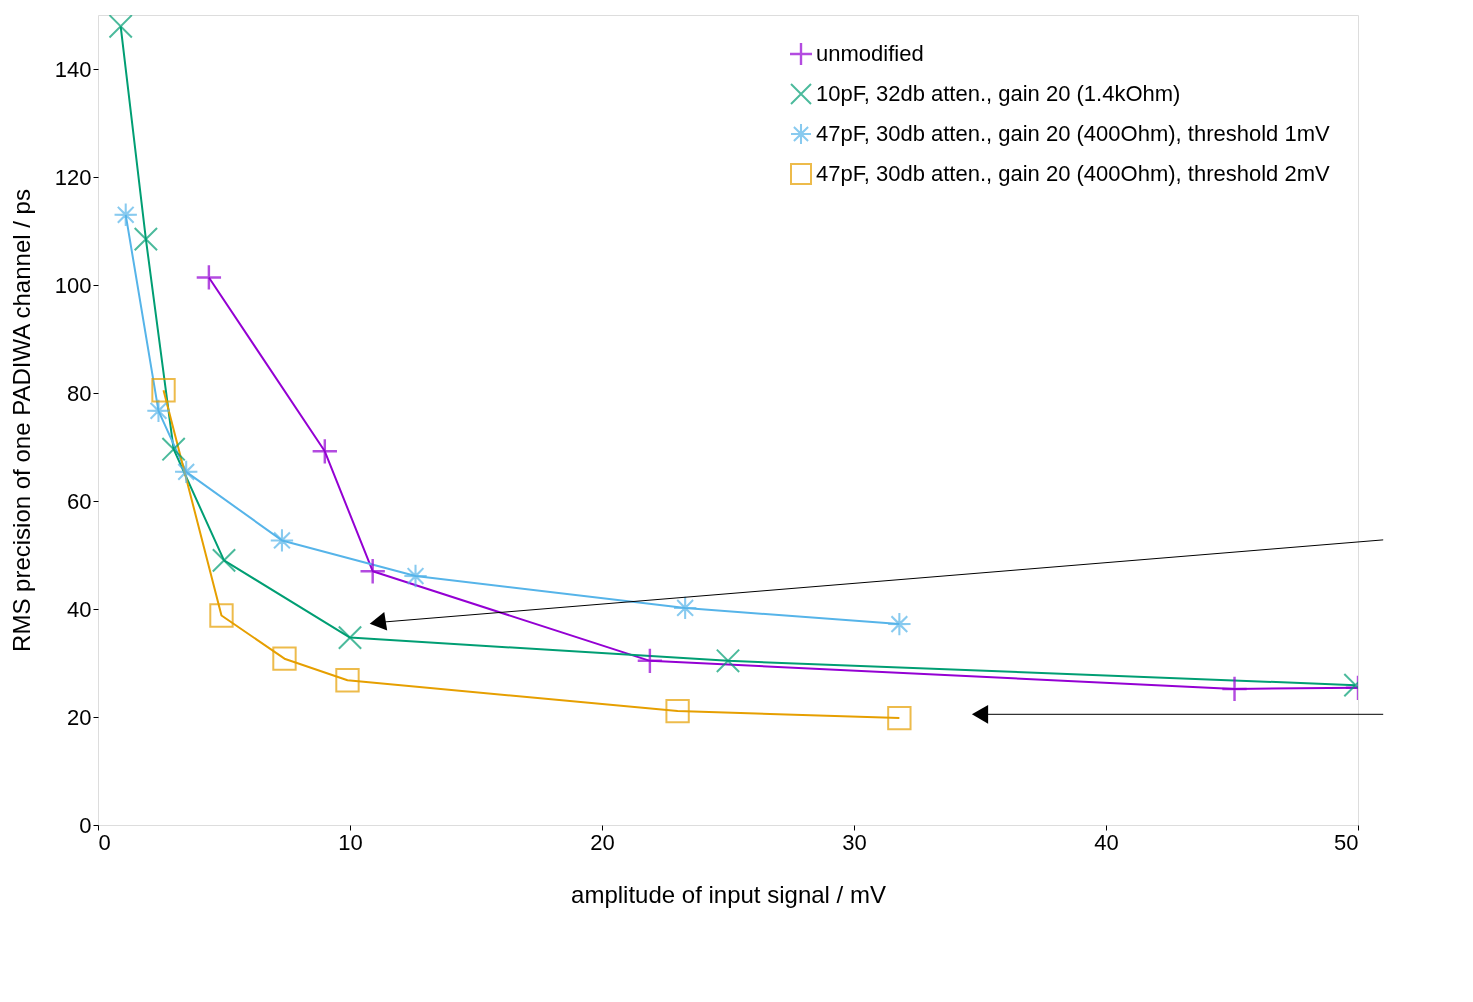 Image resolution: width=1473 pixels, height=1002 pixels. What do you see at coordinates (1073, 133) in the screenshot?
I see `legend-label: 47pF, 30db atten., gain 20 (400Ohm), threshold 1mV` at bounding box center [1073, 133].